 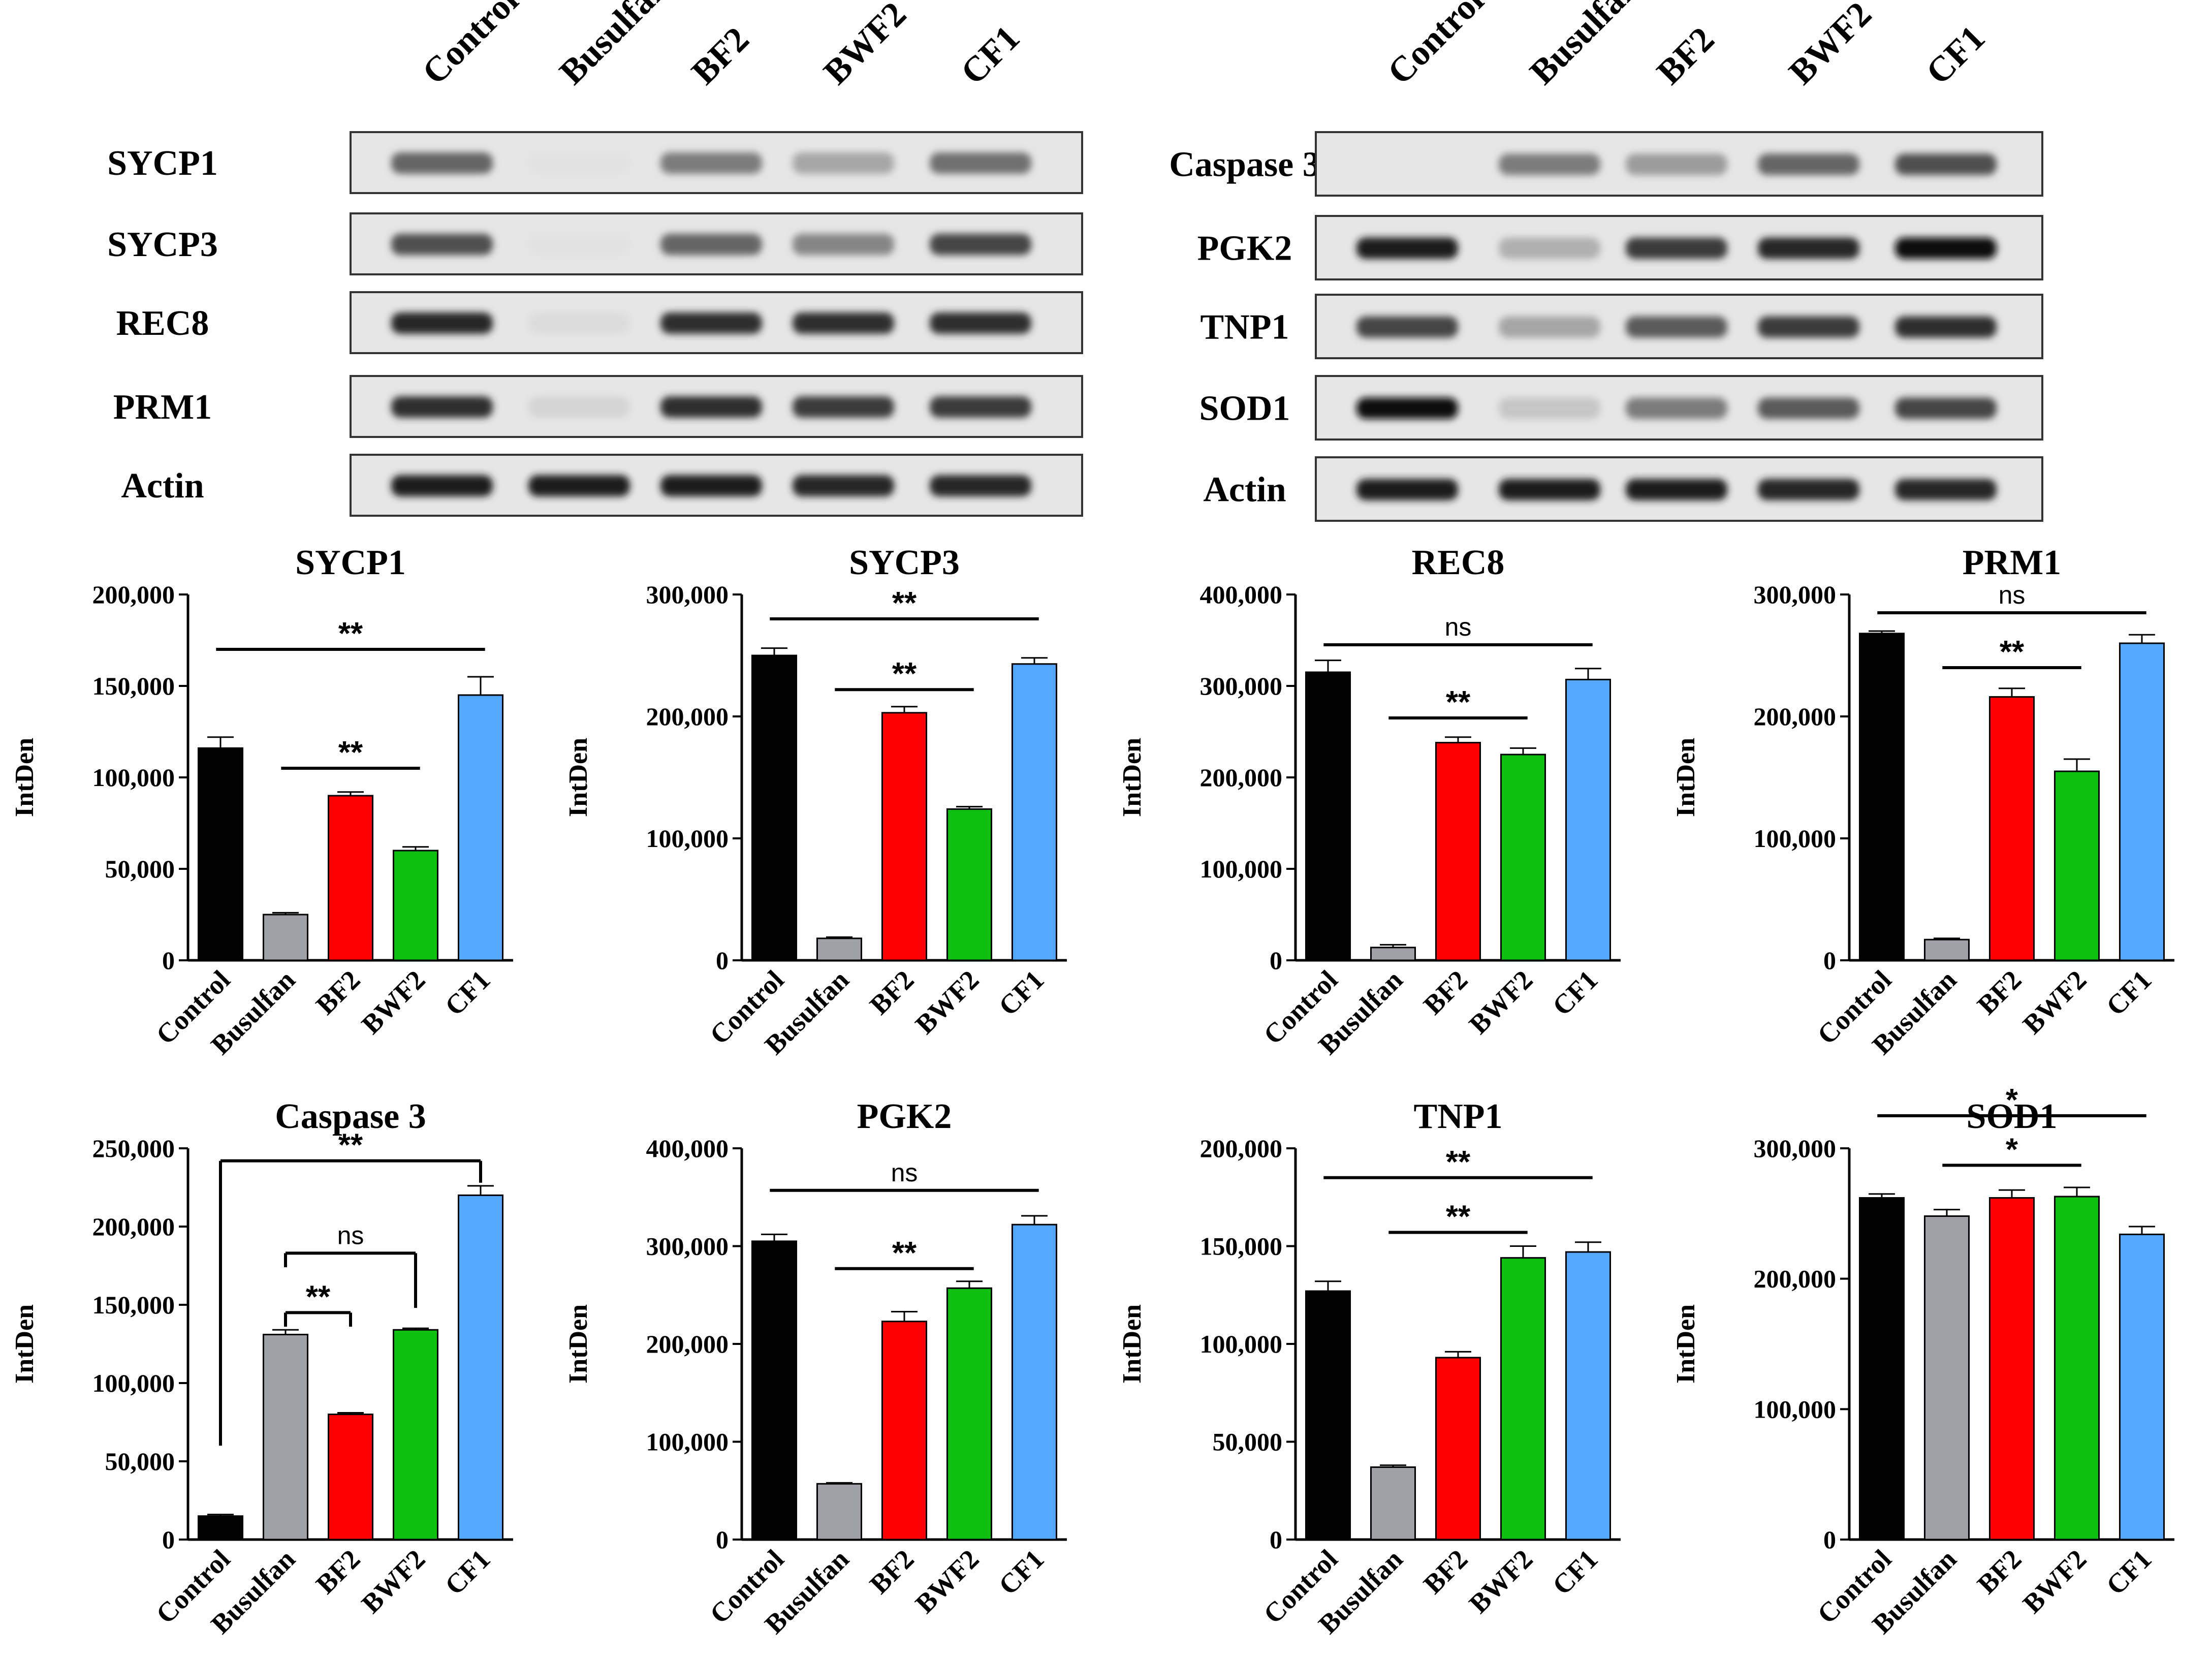 What do you see at coordinates (2012, 562) in the screenshot?
I see `chart-title: PRM1` at bounding box center [2012, 562].